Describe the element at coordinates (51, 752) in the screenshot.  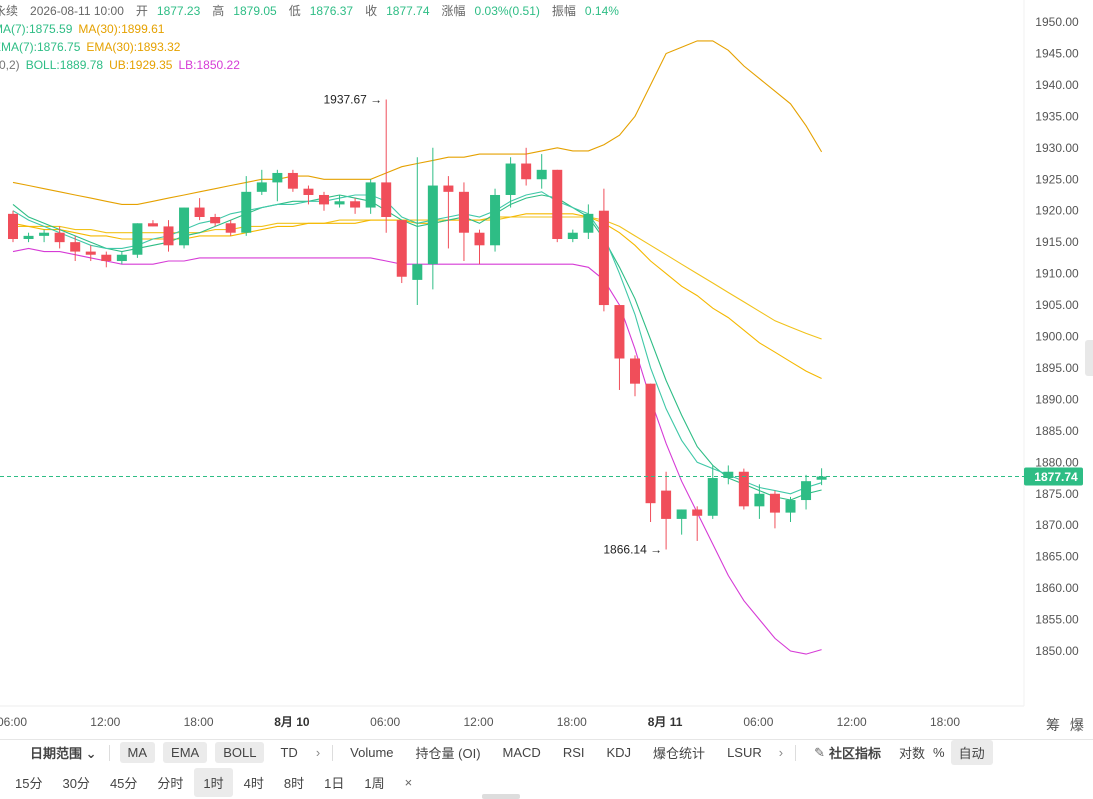
I see `date-range-button: 日期范围 ⌄` at that location.